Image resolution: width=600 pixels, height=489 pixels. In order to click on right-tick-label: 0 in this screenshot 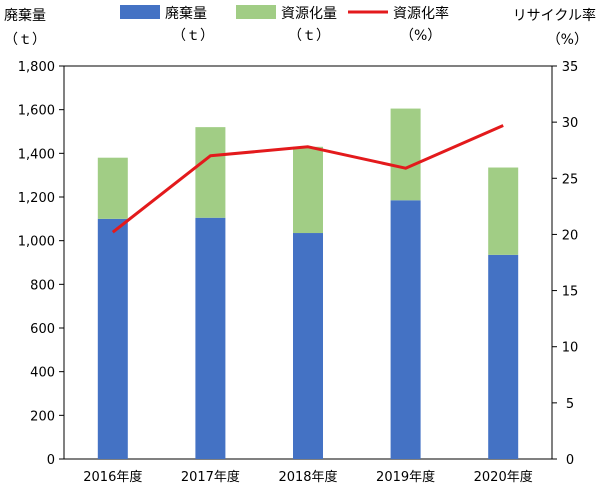, I will do `click(570, 460)`.